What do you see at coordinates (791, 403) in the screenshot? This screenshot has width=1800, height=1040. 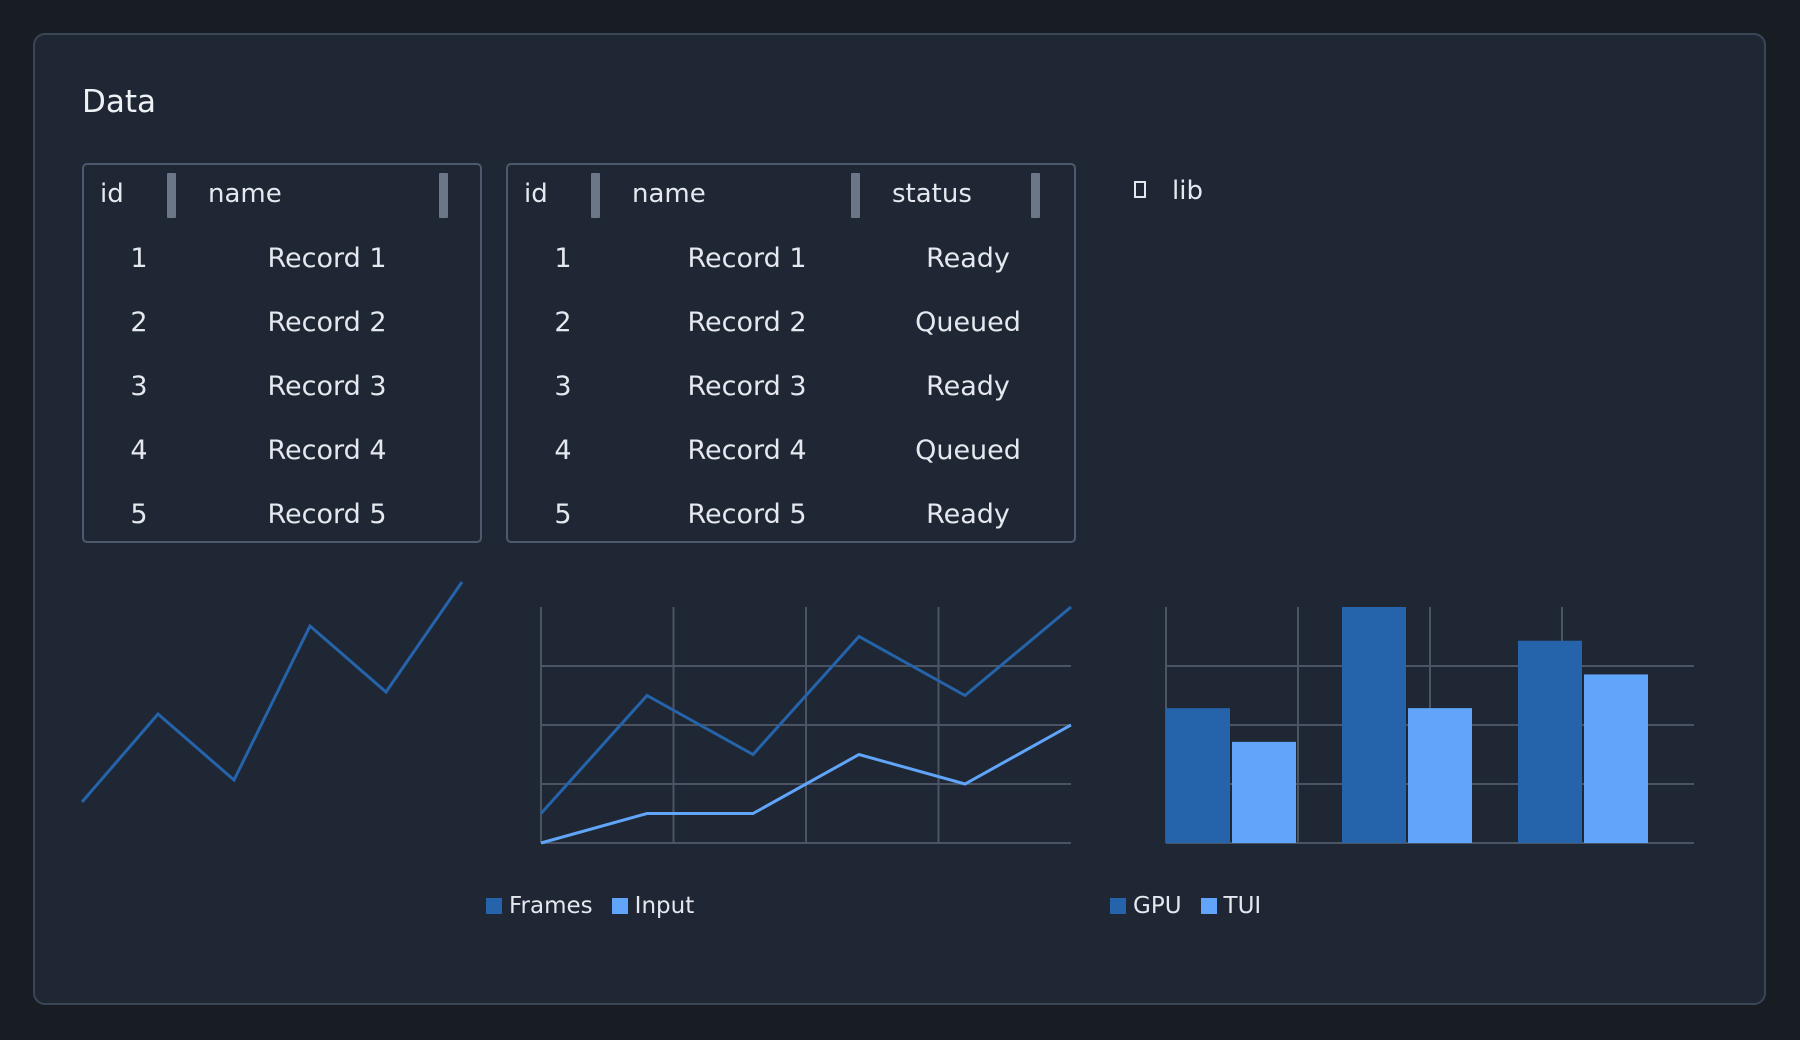 I see `table-row: 3 Record 3 Ready` at bounding box center [791, 403].